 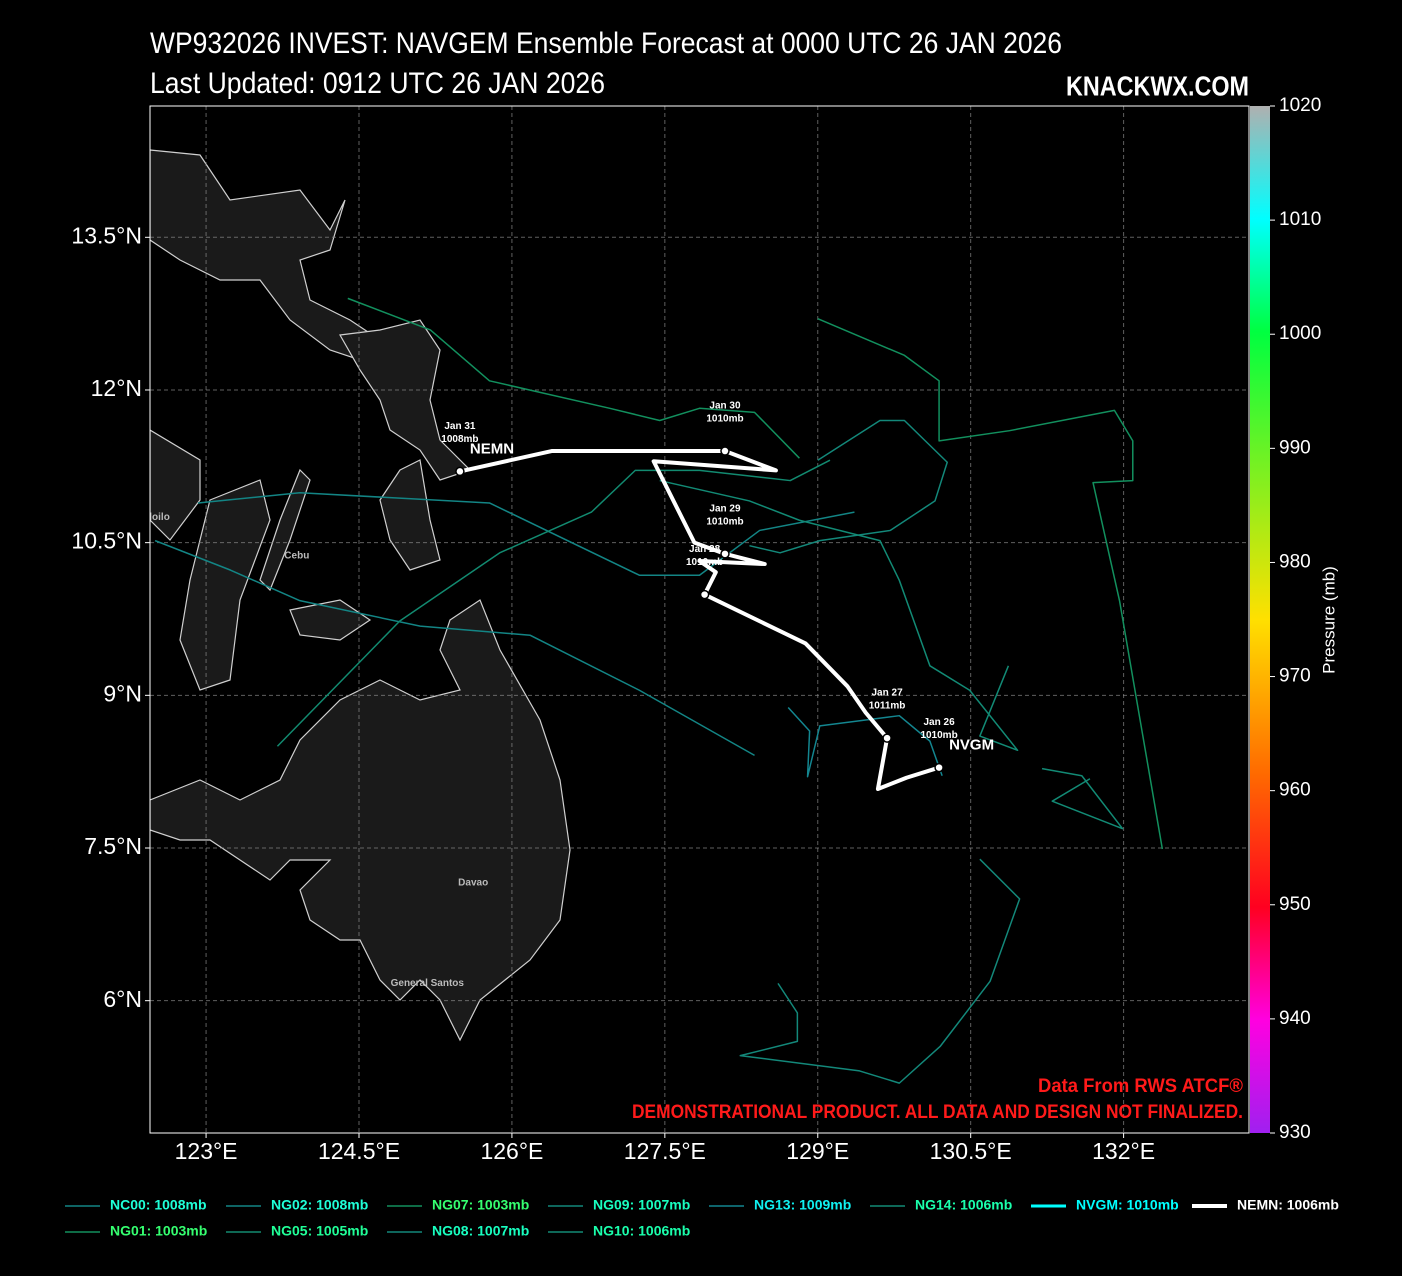 I want to click on point-annotation: Jan 30, so click(x=725, y=406).